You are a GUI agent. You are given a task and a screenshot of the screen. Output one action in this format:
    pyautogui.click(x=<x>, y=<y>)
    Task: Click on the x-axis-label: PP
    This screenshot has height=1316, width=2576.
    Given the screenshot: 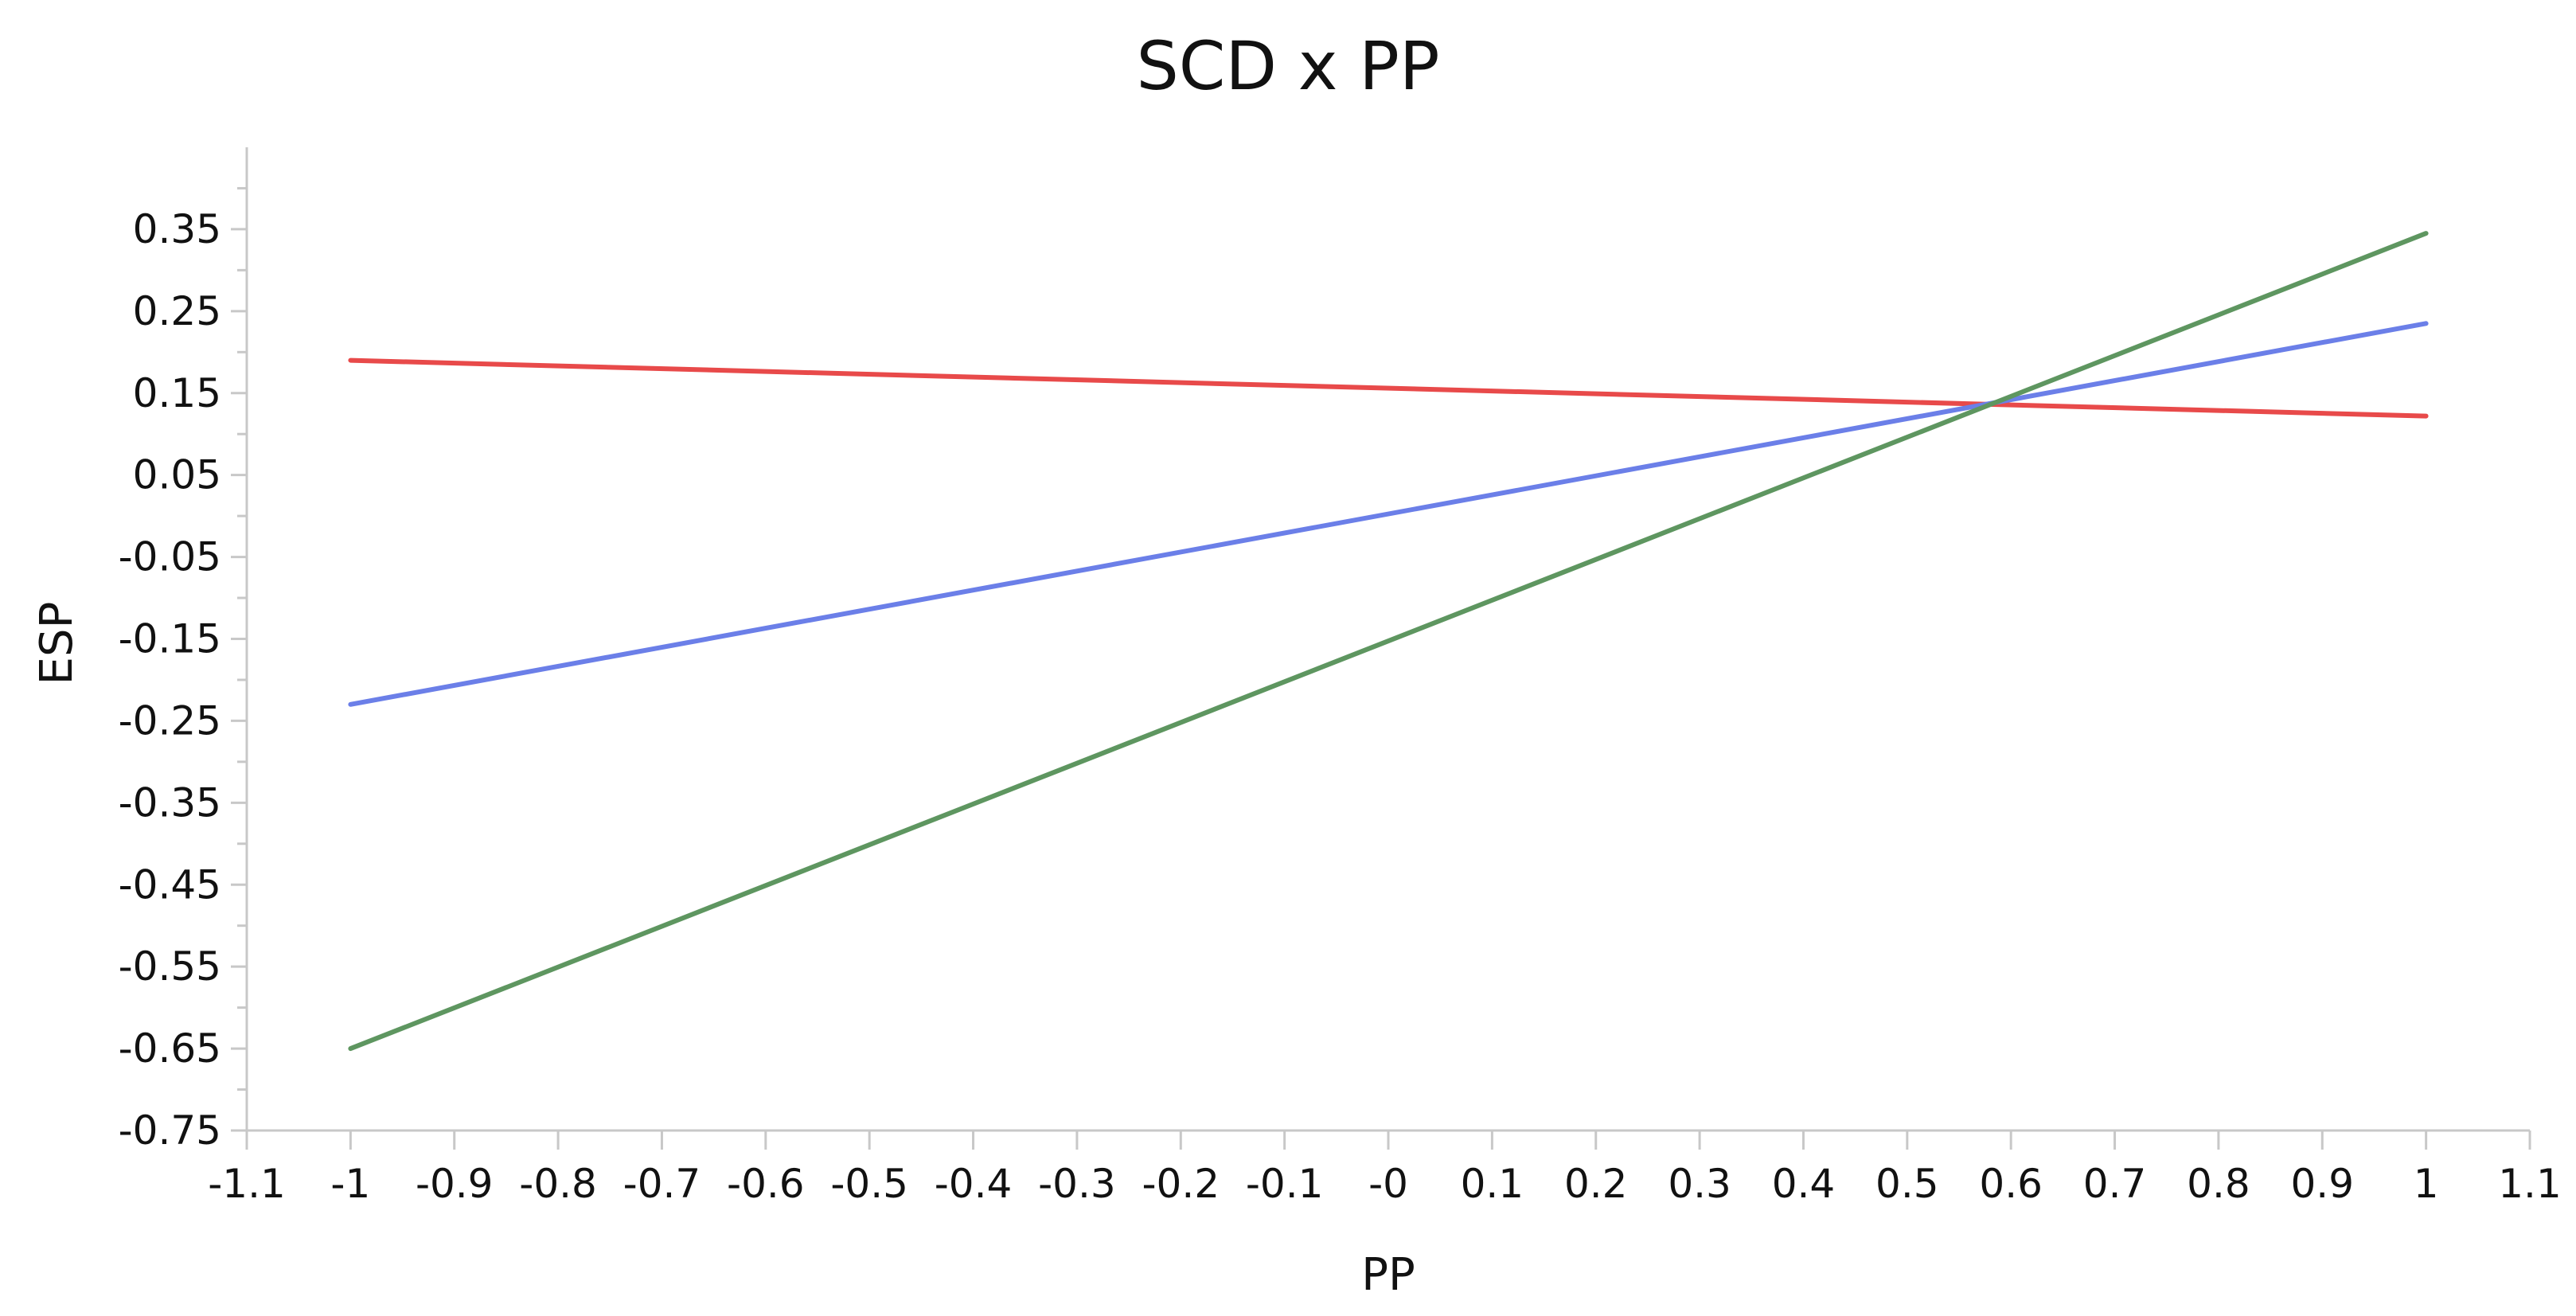 What is the action you would take?
    pyautogui.click(x=1388, y=1275)
    